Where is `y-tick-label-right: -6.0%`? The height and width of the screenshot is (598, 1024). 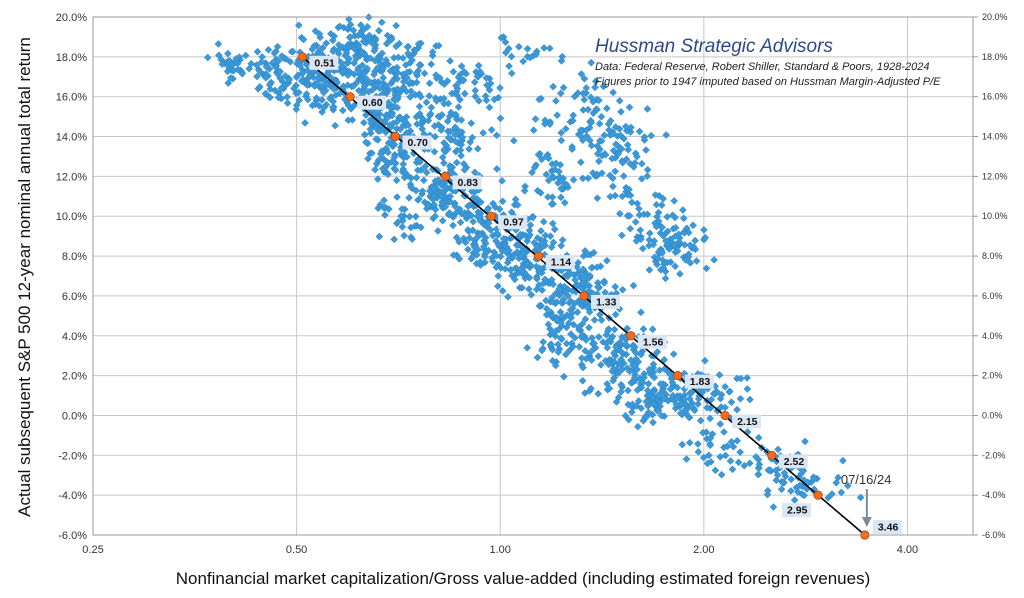 y-tick-label-right: -6.0% is located at coordinates (994, 535).